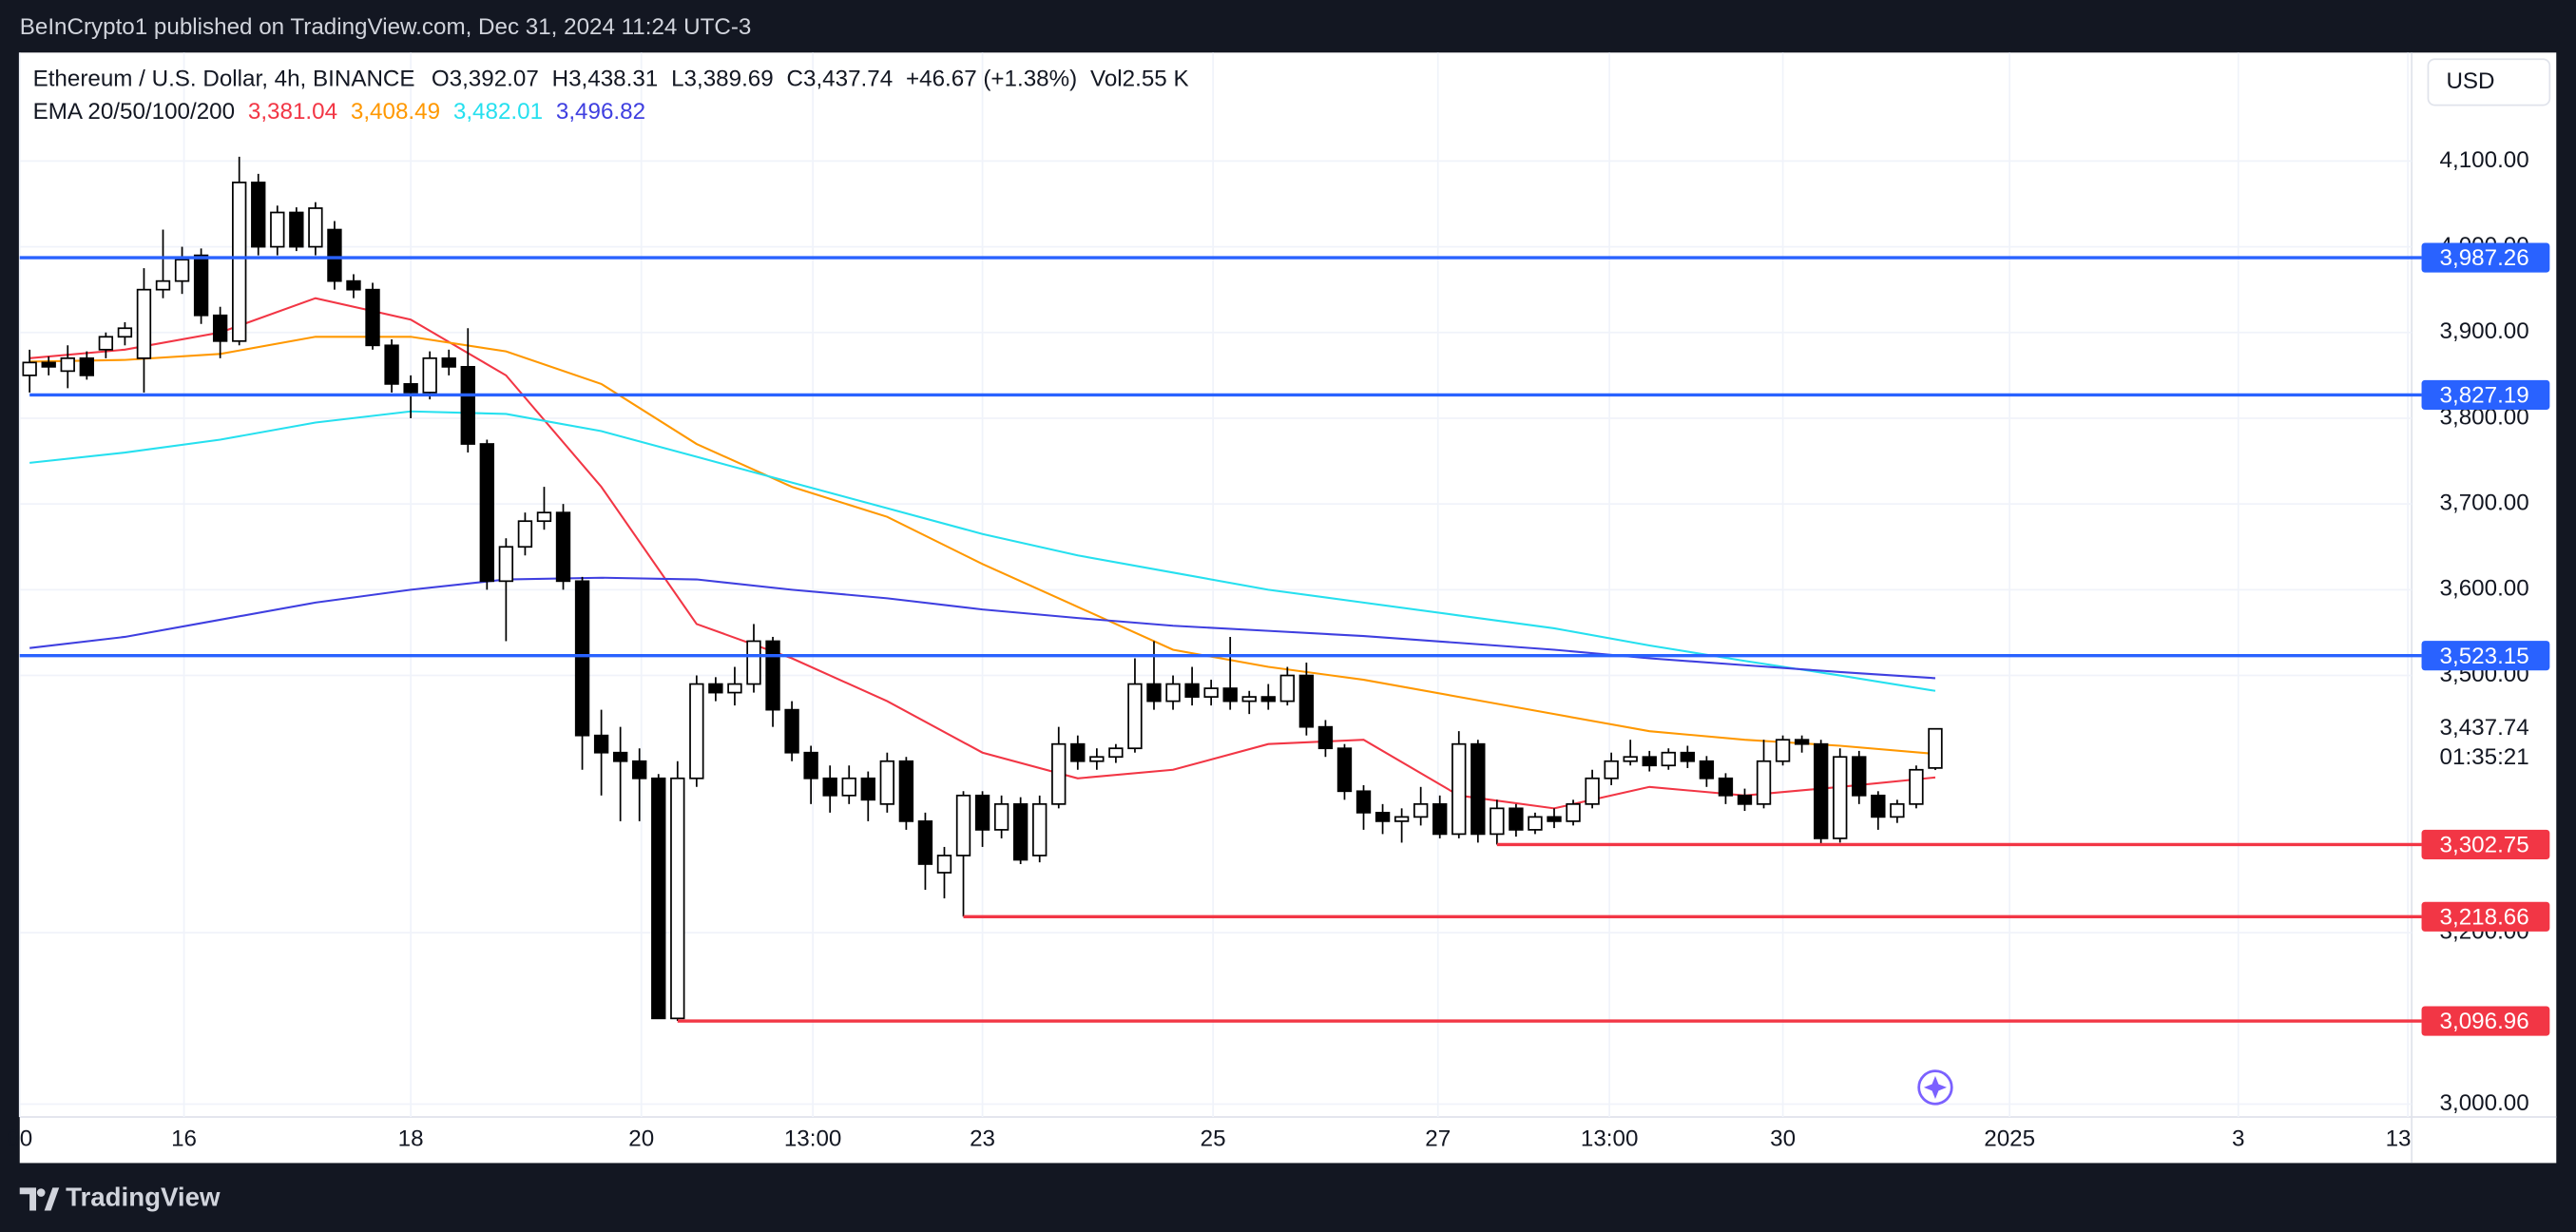  What do you see at coordinates (2484, 656) in the screenshot?
I see `level-label: 3,523.15` at bounding box center [2484, 656].